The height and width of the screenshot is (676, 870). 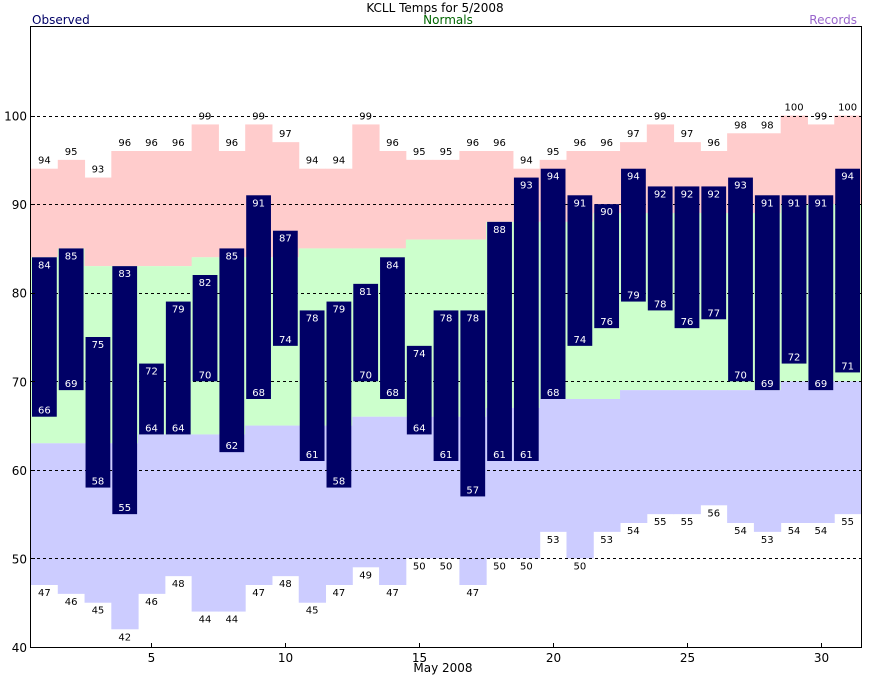 What do you see at coordinates (124, 508) in the screenshot?
I see `observed-low-label: 55` at bounding box center [124, 508].